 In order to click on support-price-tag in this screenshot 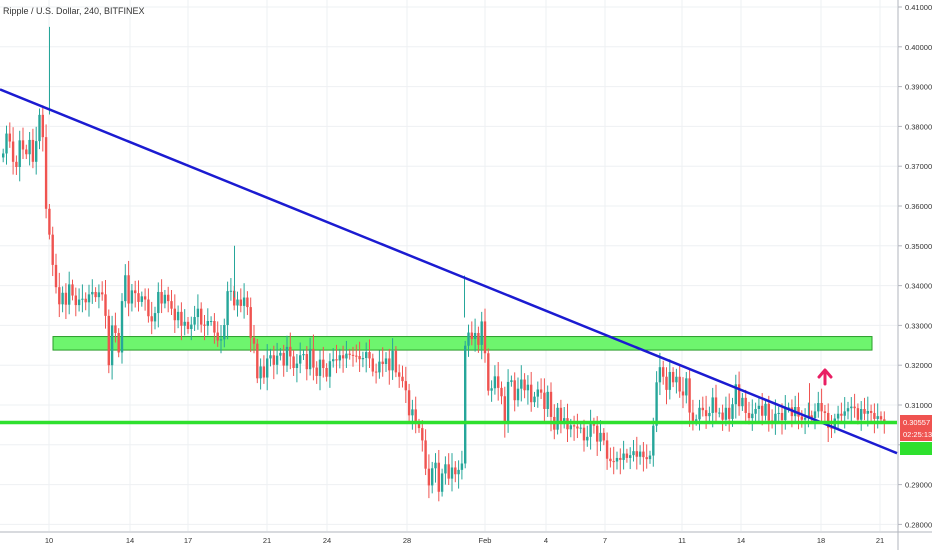, I will do `click(916, 448)`.